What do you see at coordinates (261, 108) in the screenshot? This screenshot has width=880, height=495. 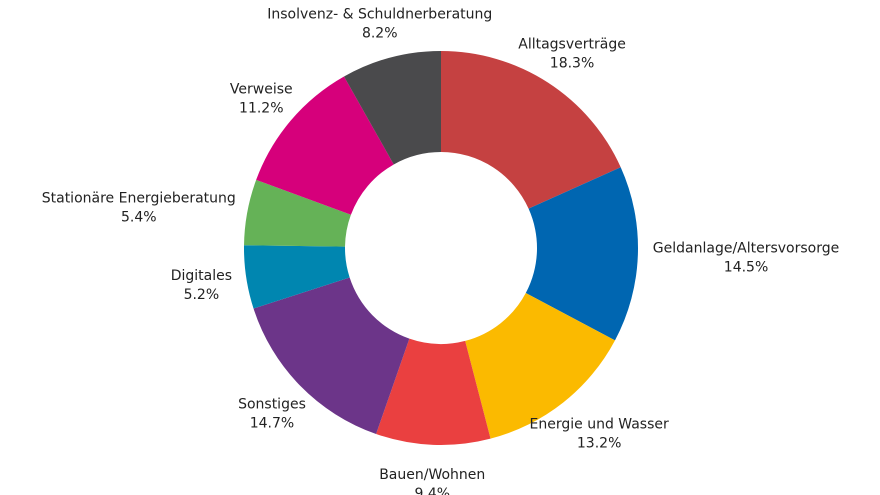 I see `slice-label-value: 11.2%` at bounding box center [261, 108].